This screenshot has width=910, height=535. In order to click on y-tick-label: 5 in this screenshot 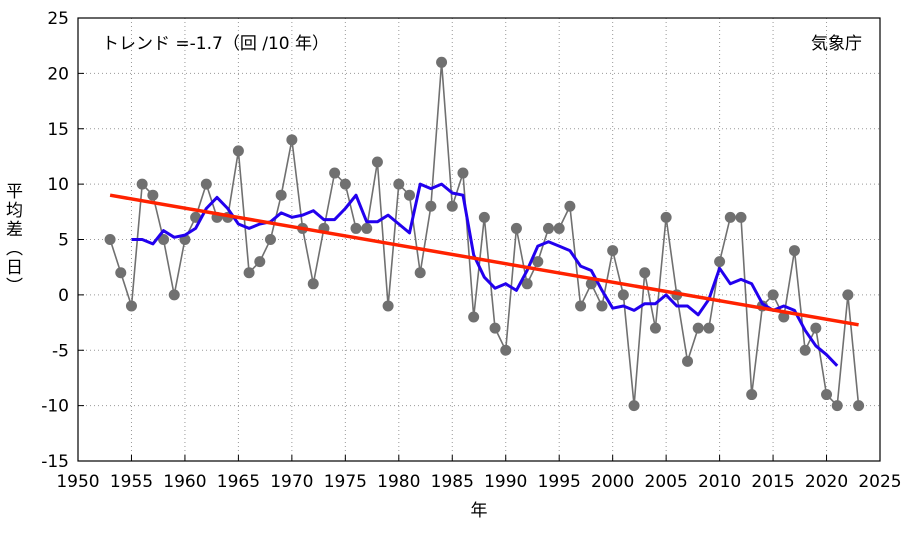, I will do `click(63, 241)`.